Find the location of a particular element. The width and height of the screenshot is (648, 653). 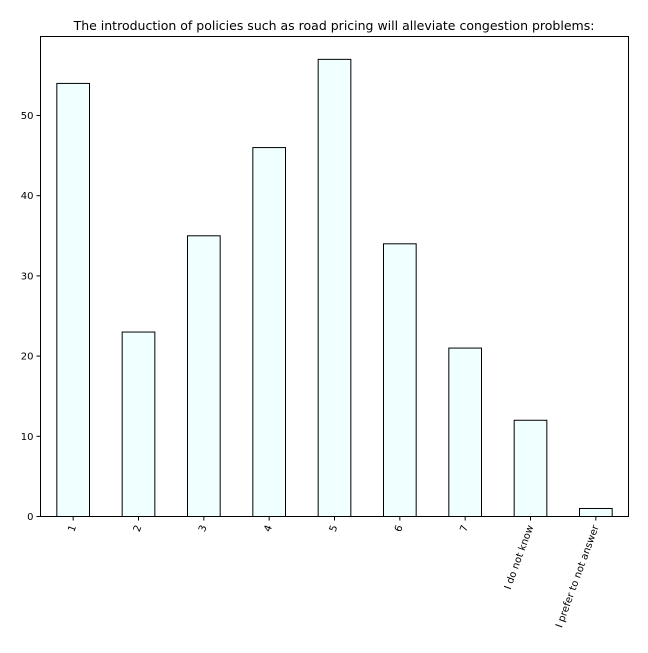

x-tick-label: 4 is located at coordinates (268, 529).